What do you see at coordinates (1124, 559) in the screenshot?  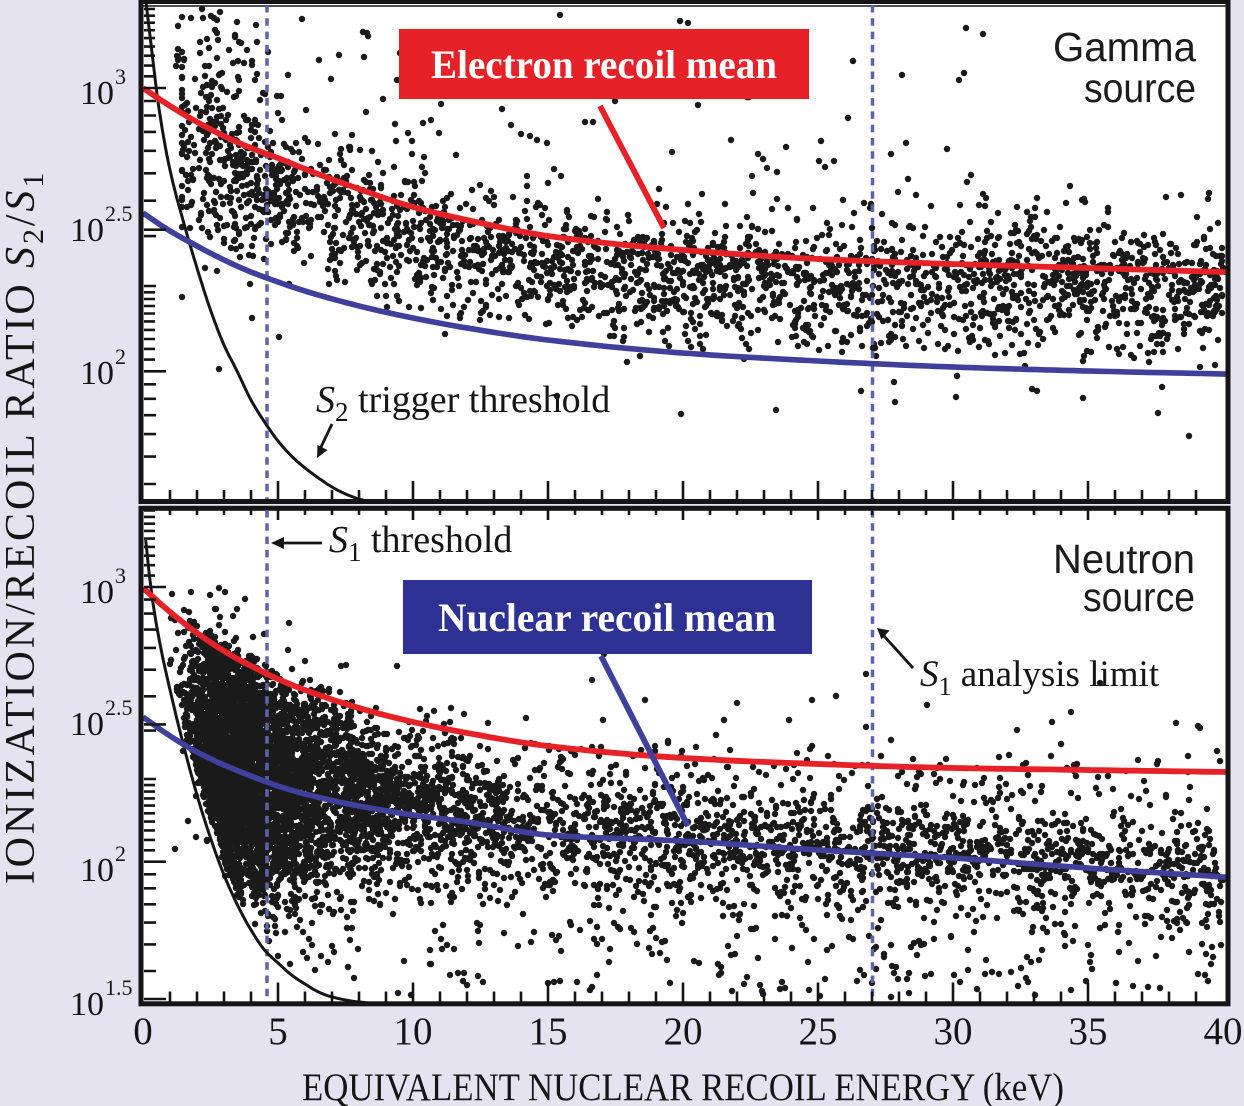 I see `svg-text: Neutron` at bounding box center [1124, 559].